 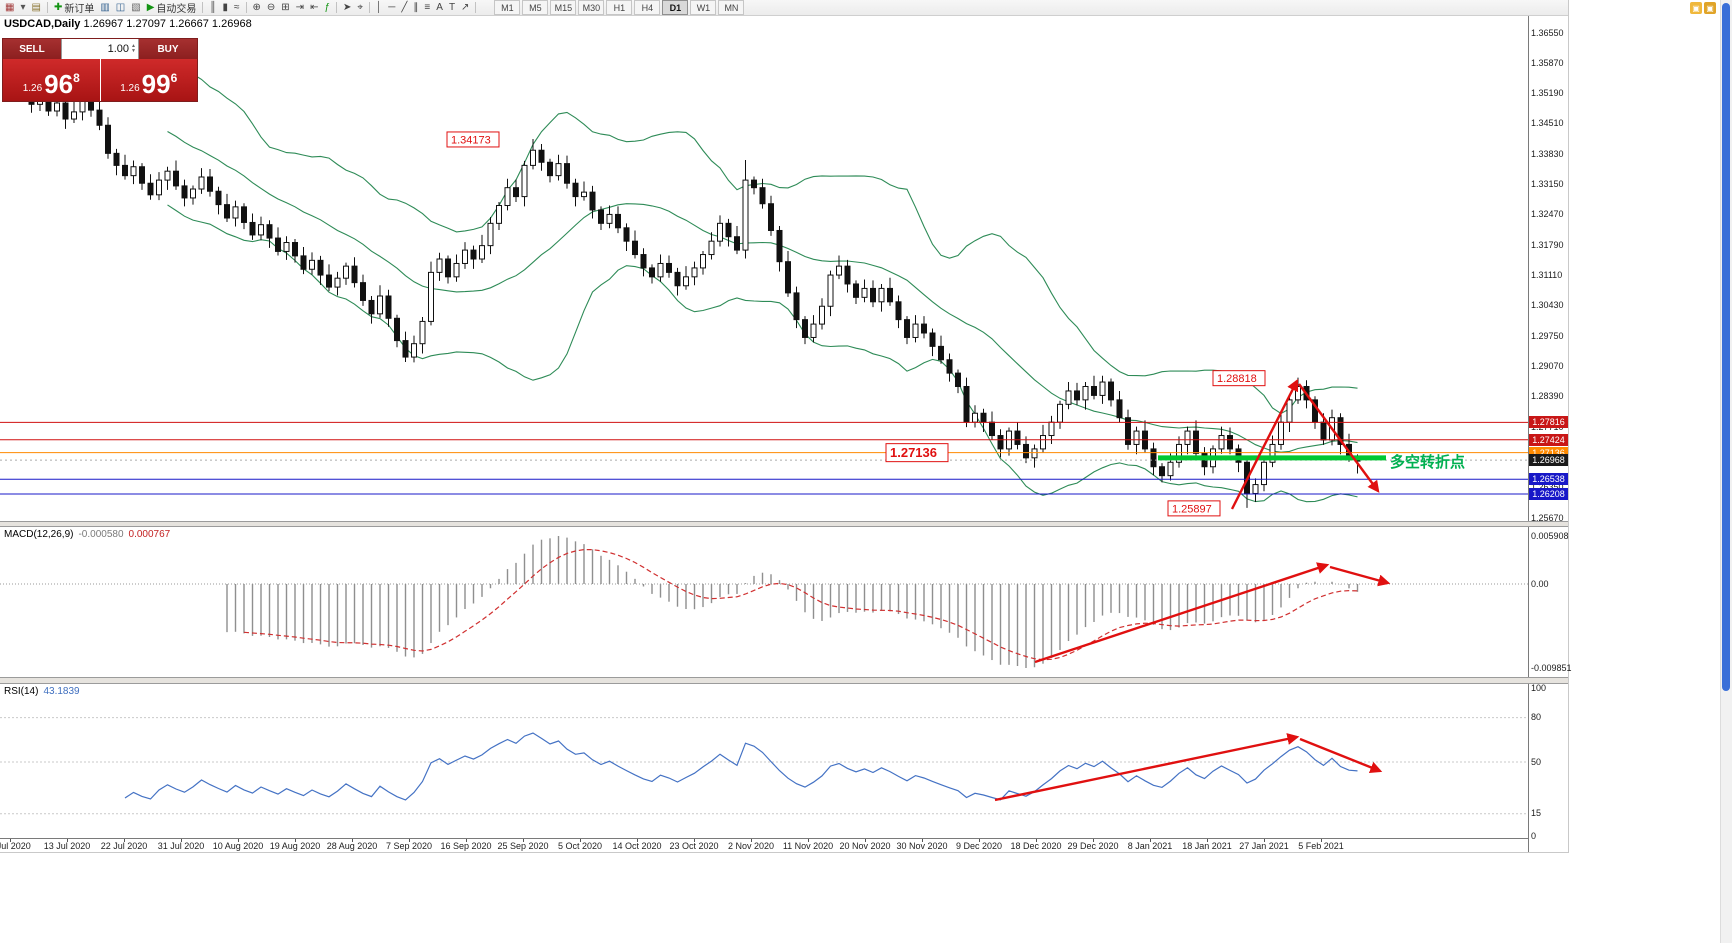 I want to click on timeframe-w1: W1, so click(x=703, y=7).